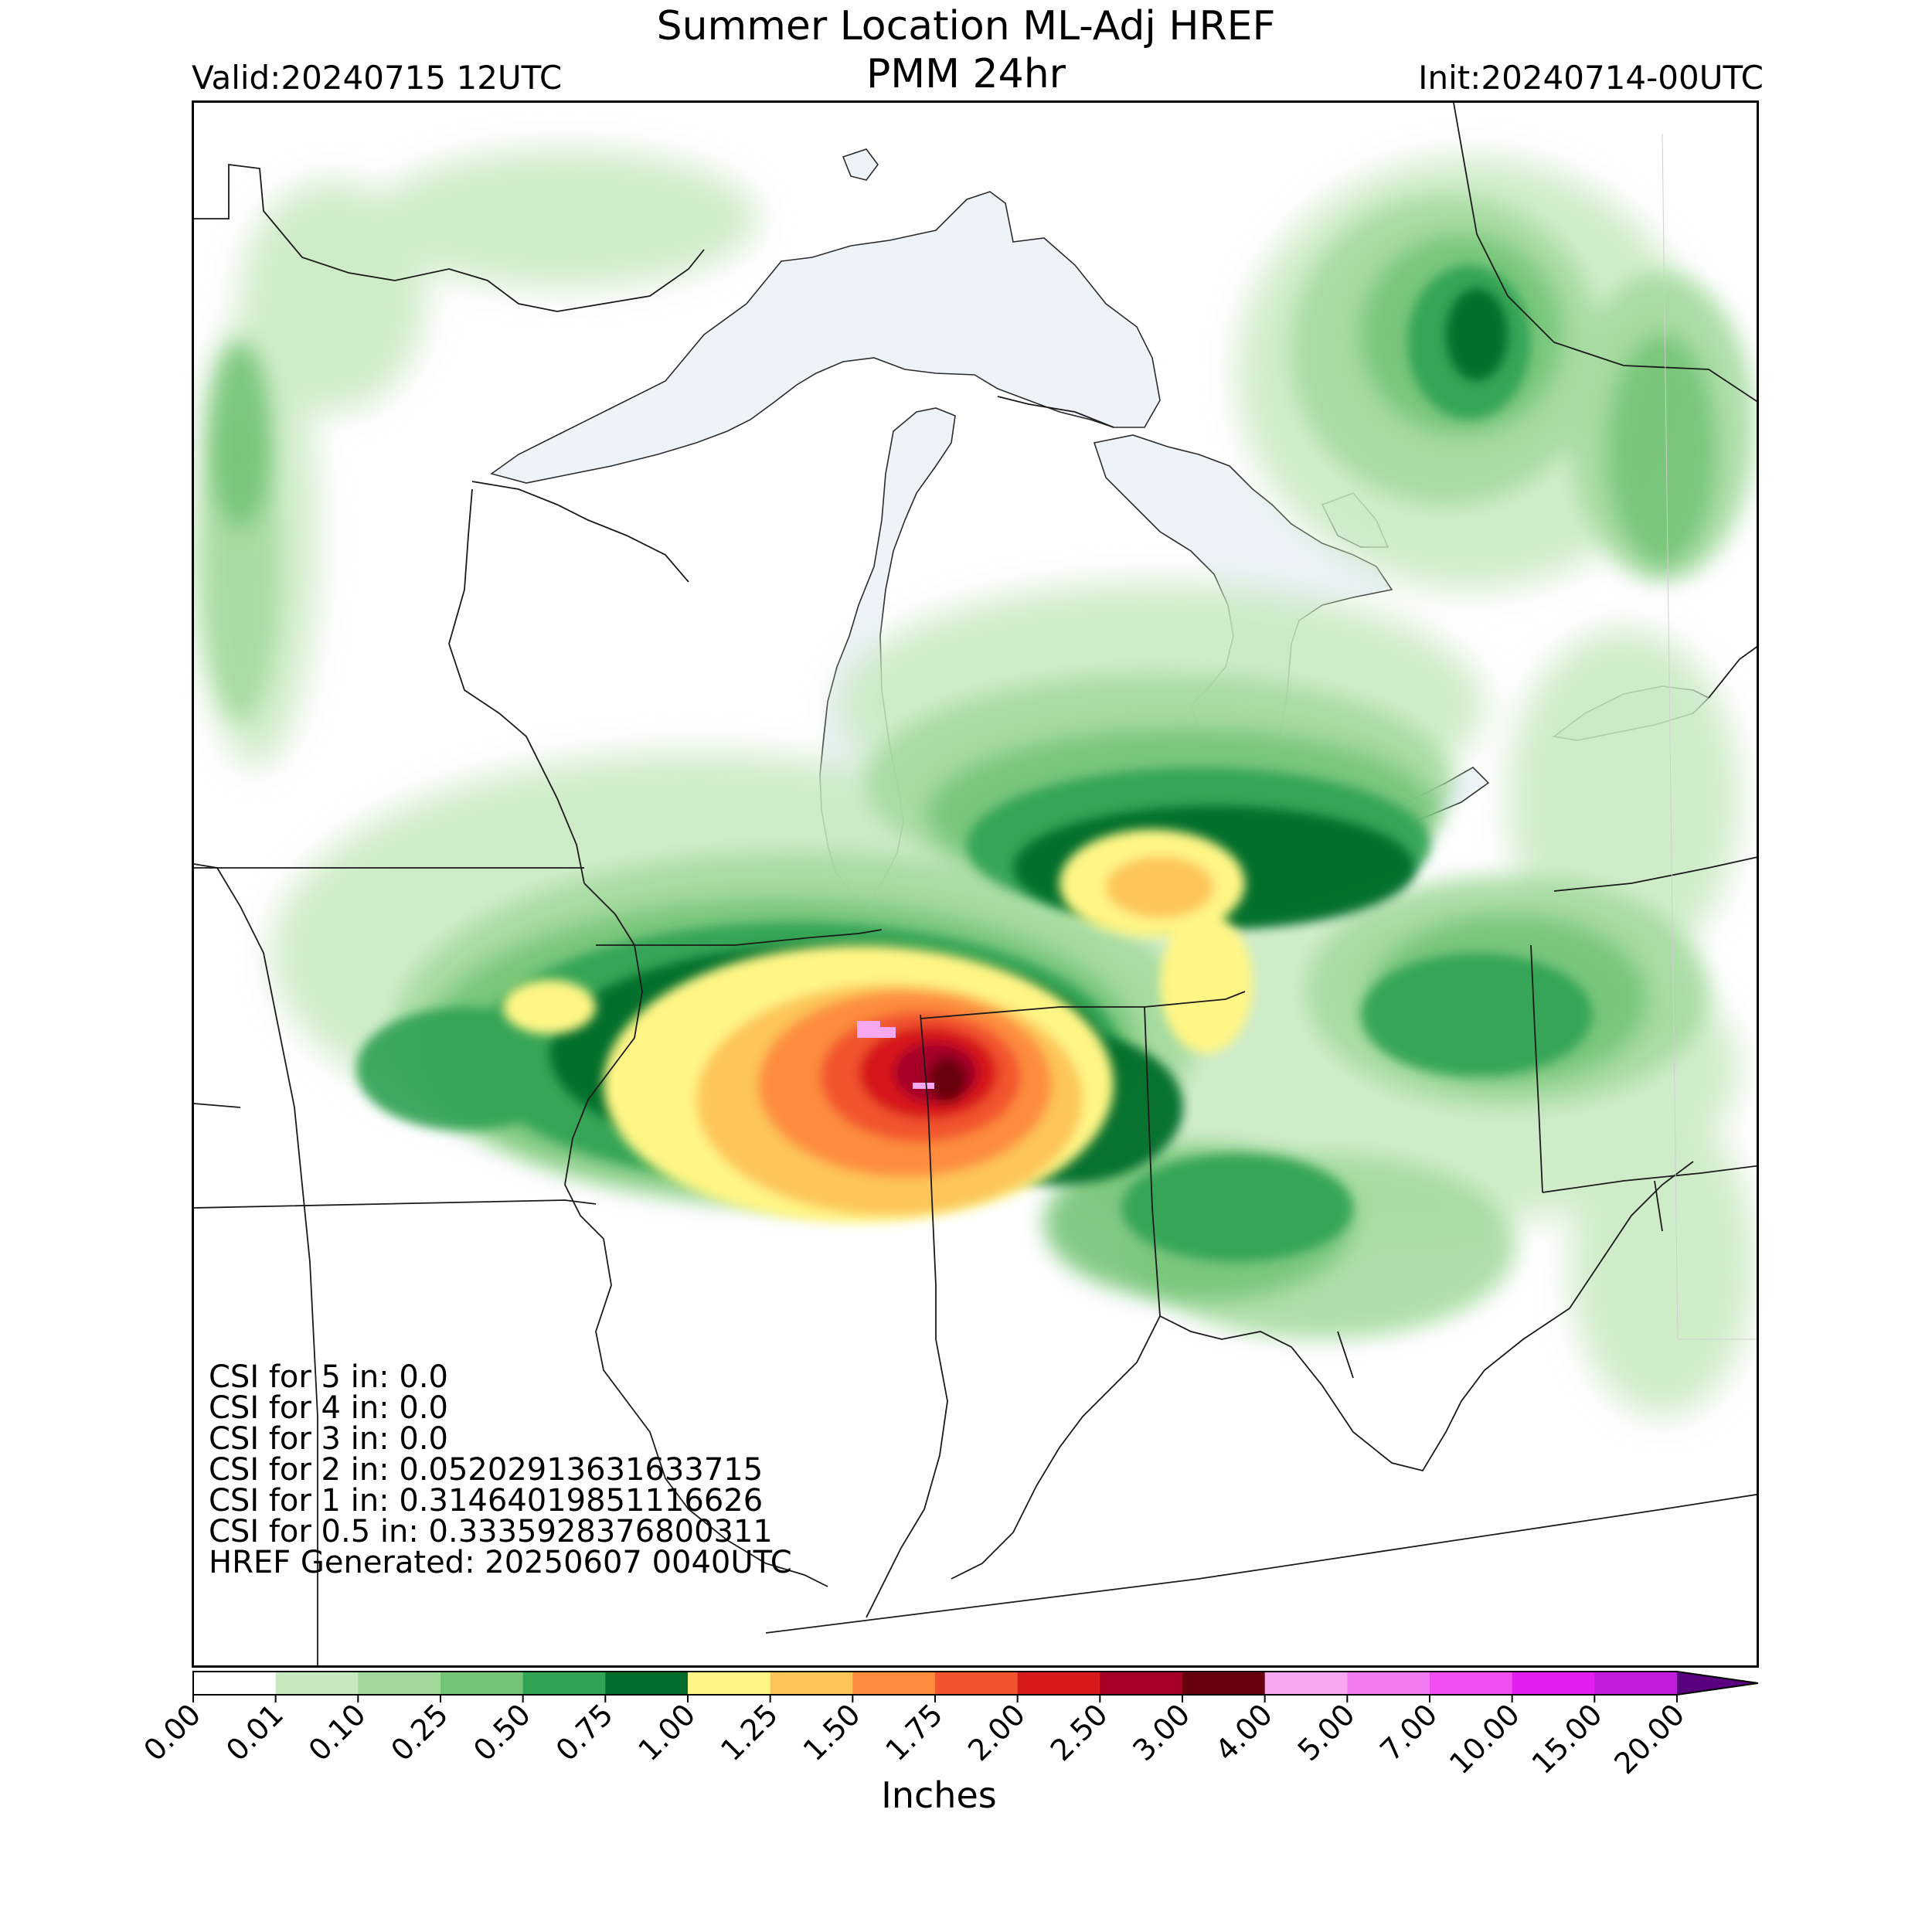  I want to click on mo-il-mid, so click(218, 1106).